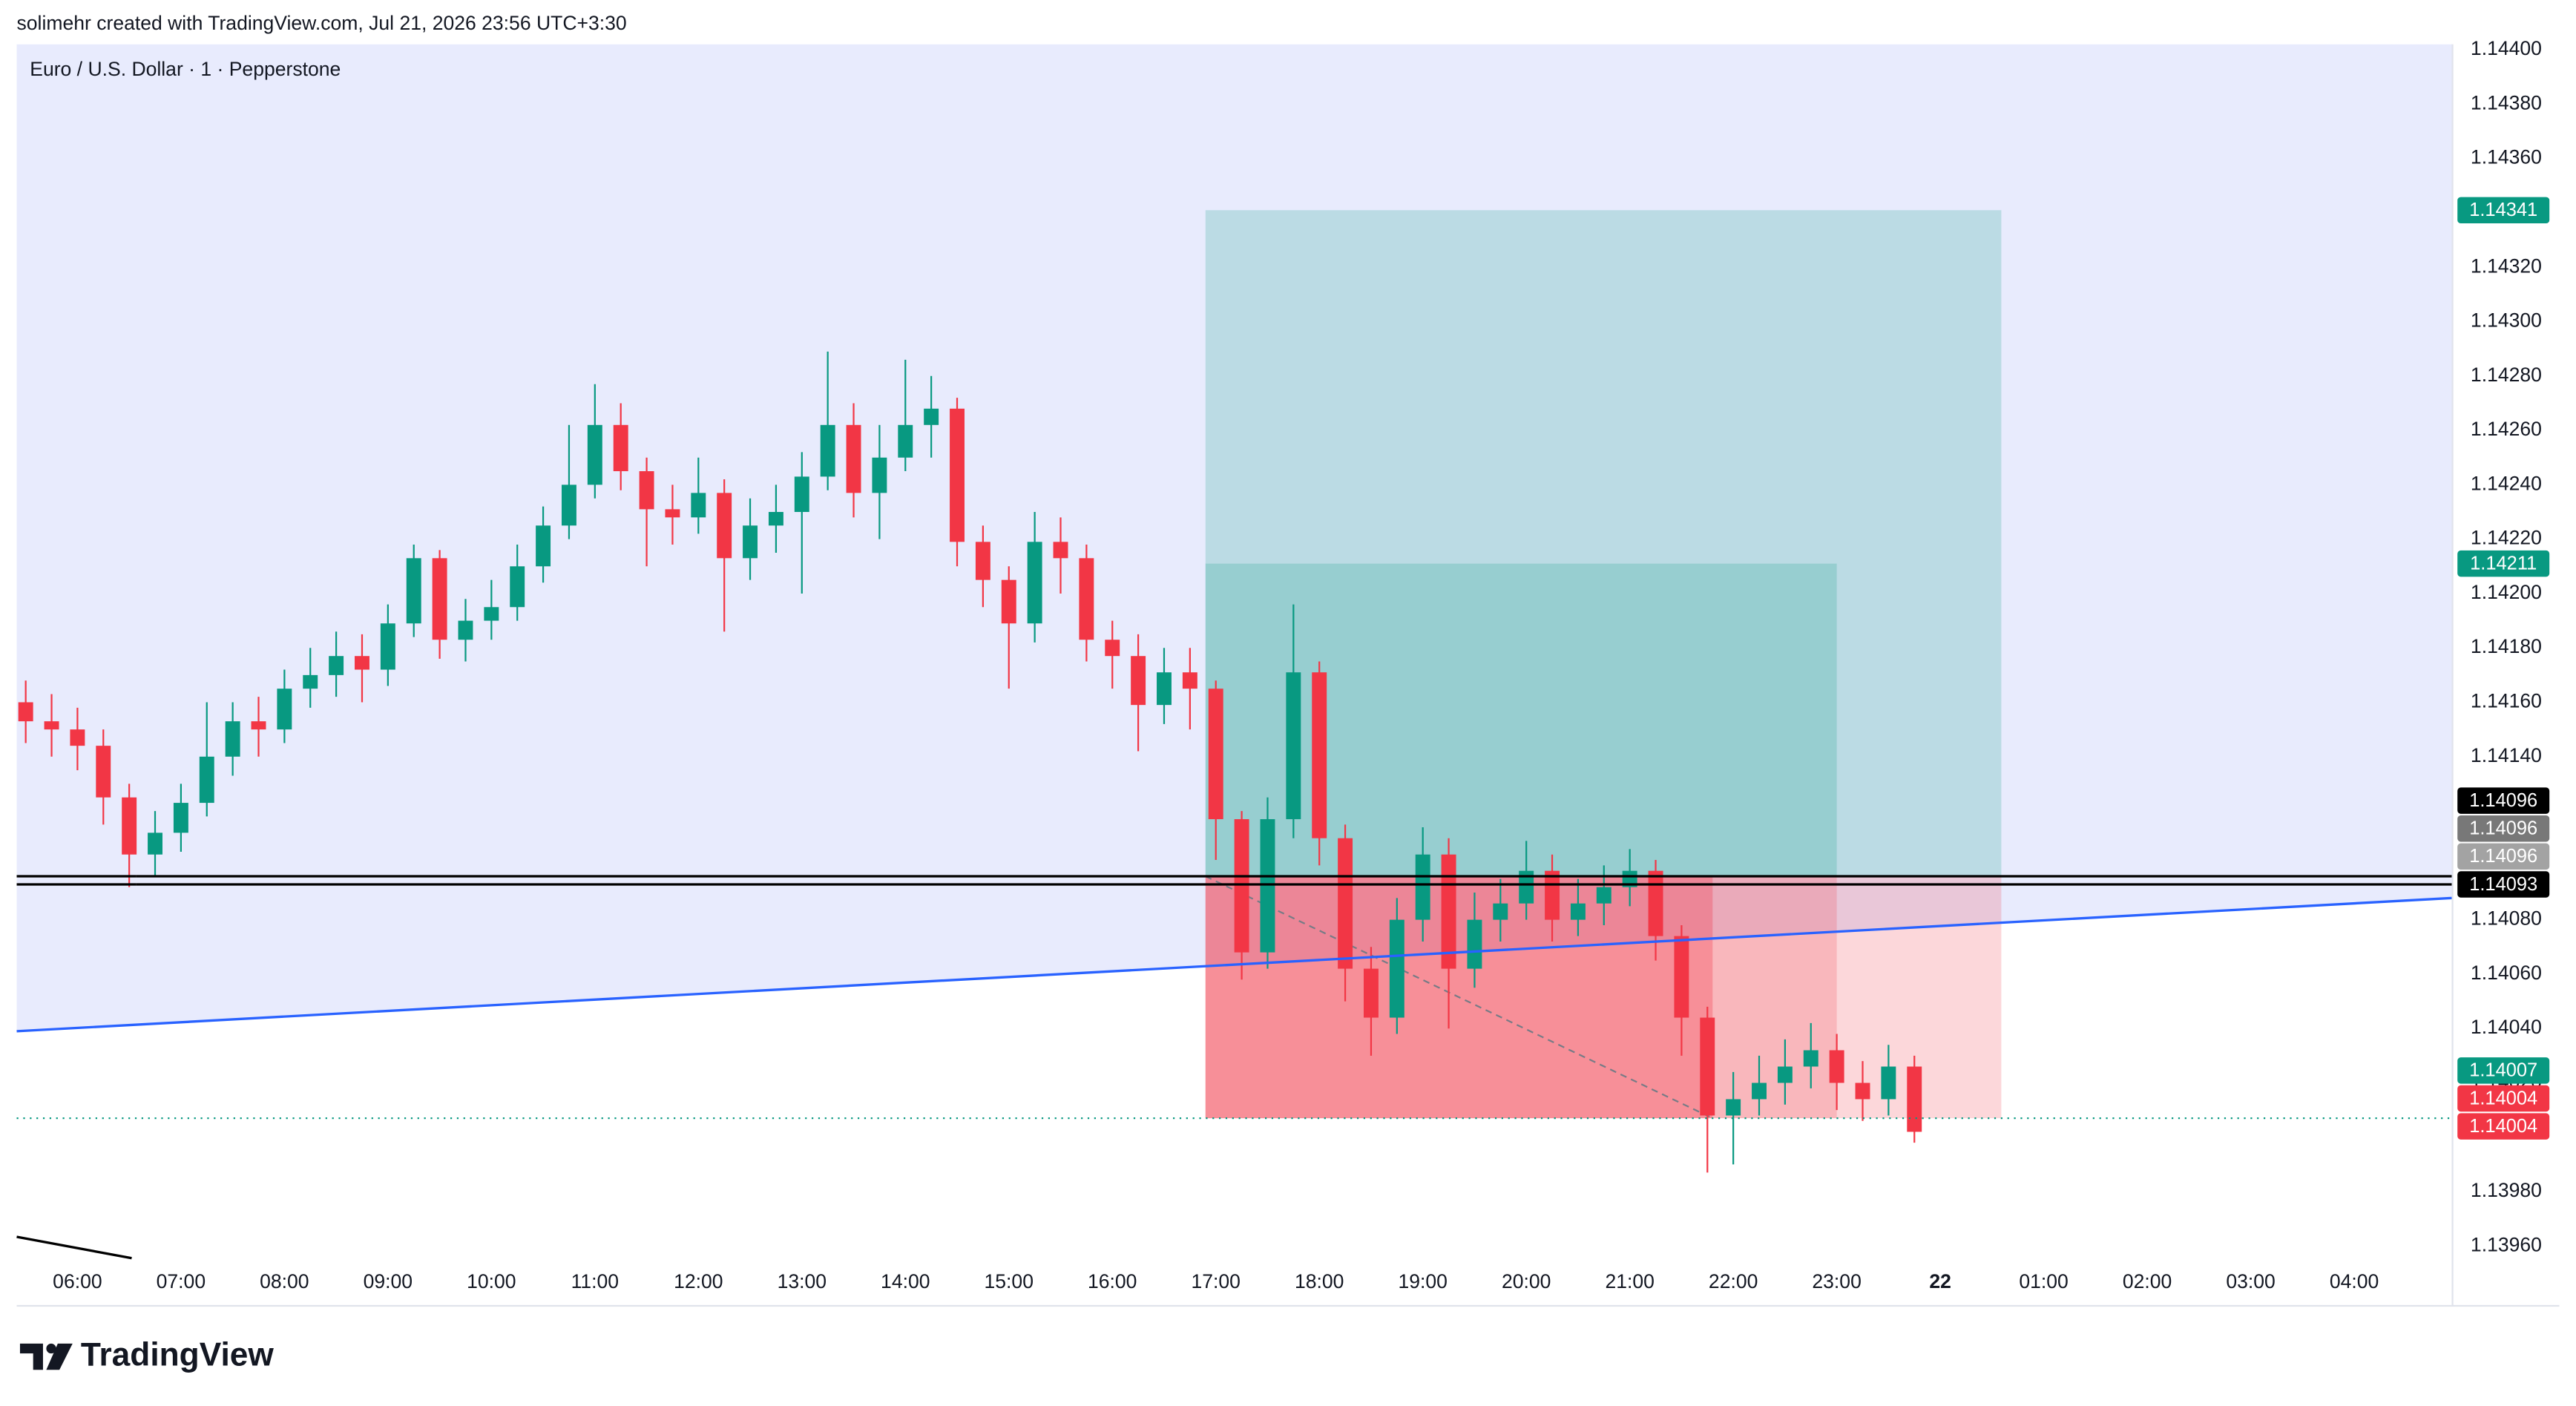 This screenshot has height=1406, width=2576. Describe the element at coordinates (284, 1281) in the screenshot. I see `x-tick-label: 08:00` at that location.